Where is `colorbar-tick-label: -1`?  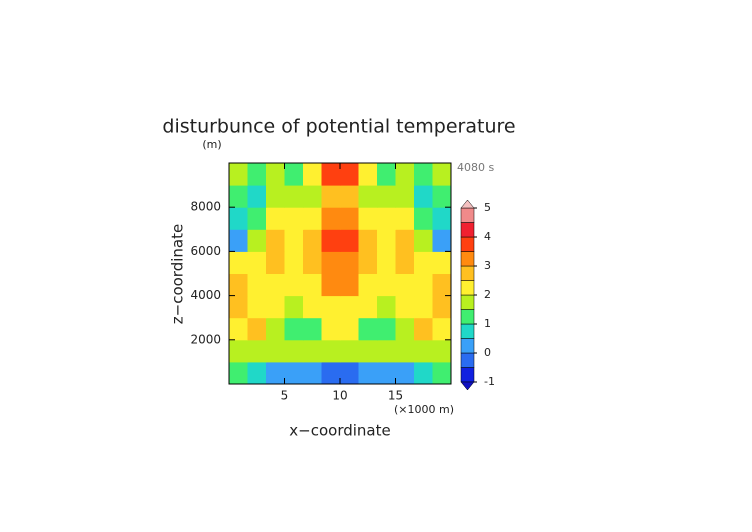
colorbar-tick-label: -1 is located at coordinates (489, 381).